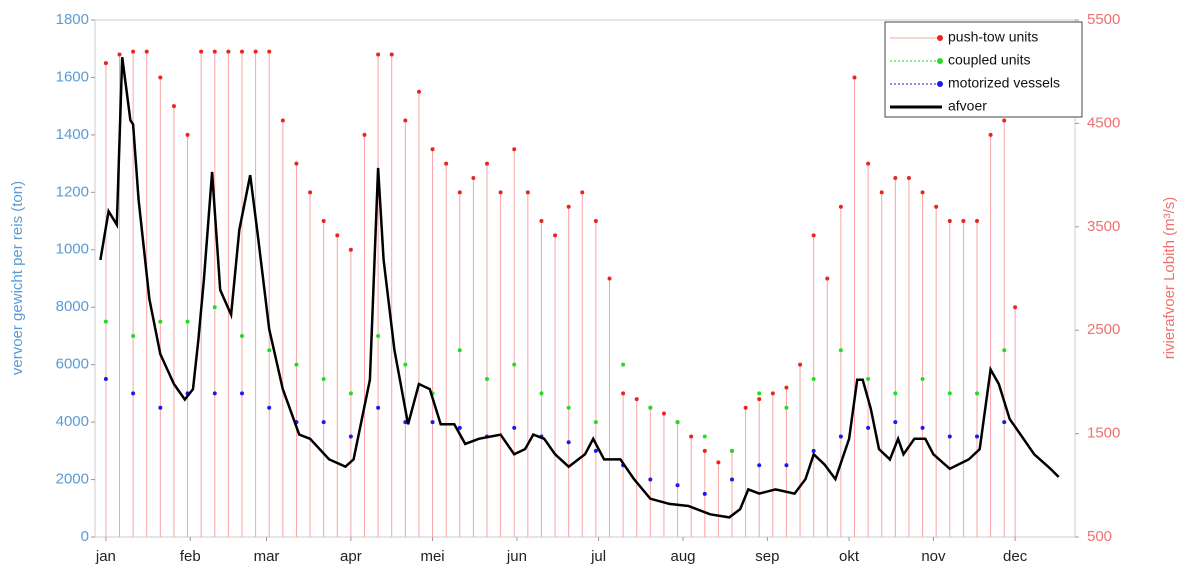 The image size is (1192, 572). Describe the element at coordinates (190, 556) in the screenshot. I see `x-tick-label: feb` at that location.